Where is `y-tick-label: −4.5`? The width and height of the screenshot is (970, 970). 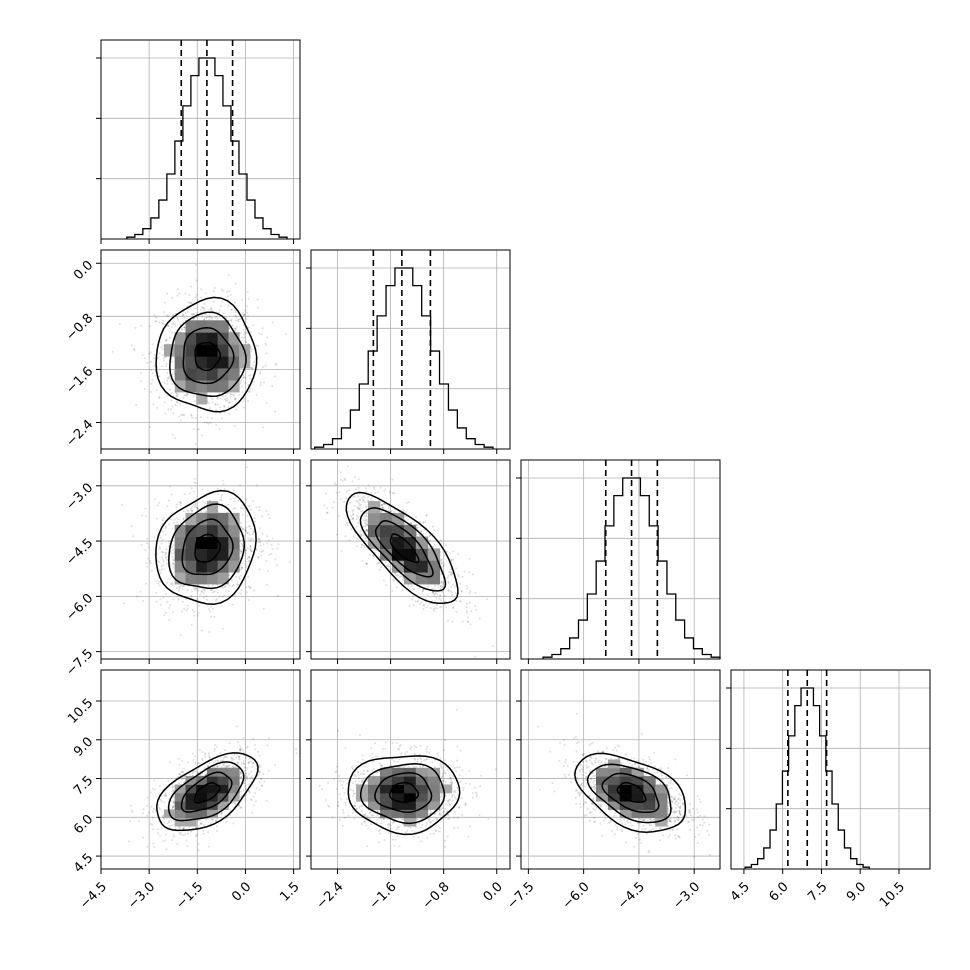
y-tick-label: −4.5 is located at coordinates (79, 552).